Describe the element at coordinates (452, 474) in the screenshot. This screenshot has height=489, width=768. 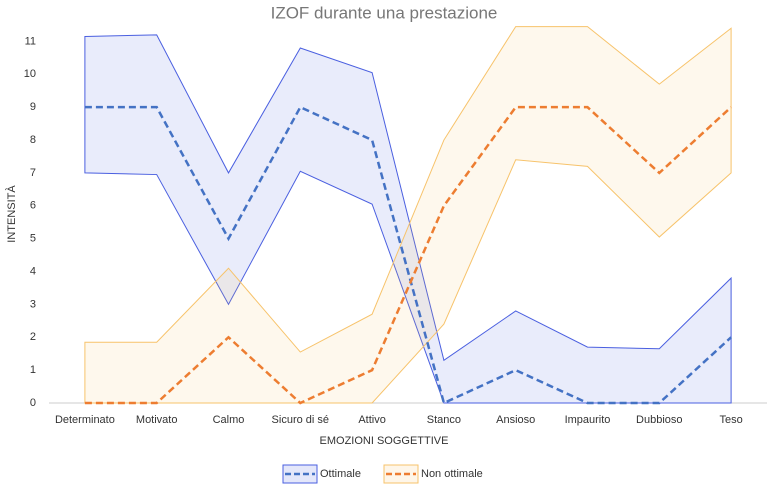
I see `legend-label: Non ottimale` at that location.